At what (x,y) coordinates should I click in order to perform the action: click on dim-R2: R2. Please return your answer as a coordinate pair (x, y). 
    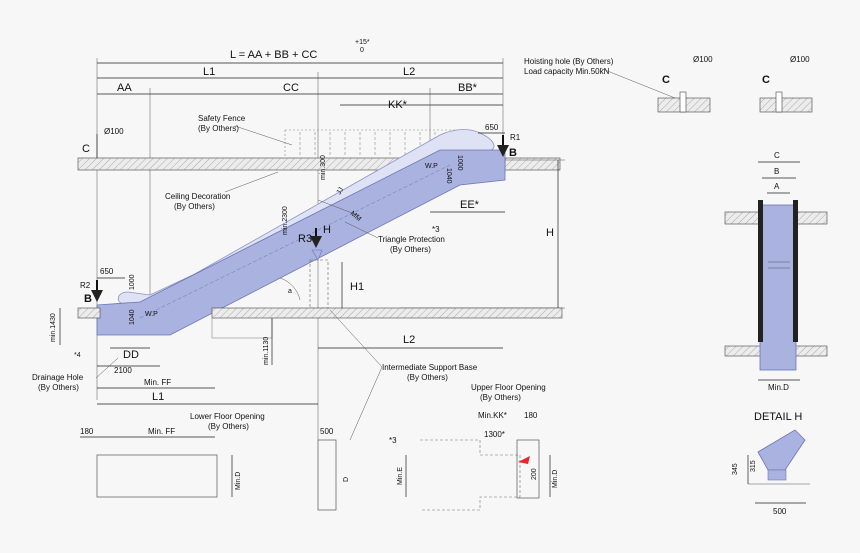
    Looking at the image, I should click on (85, 285).